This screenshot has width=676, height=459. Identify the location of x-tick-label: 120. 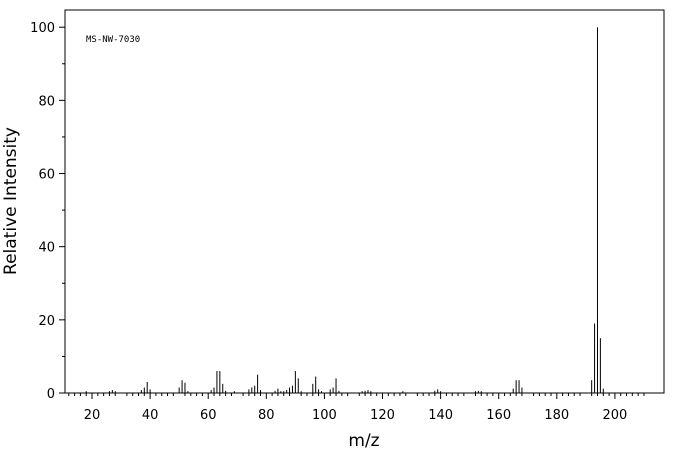
(382, 415).